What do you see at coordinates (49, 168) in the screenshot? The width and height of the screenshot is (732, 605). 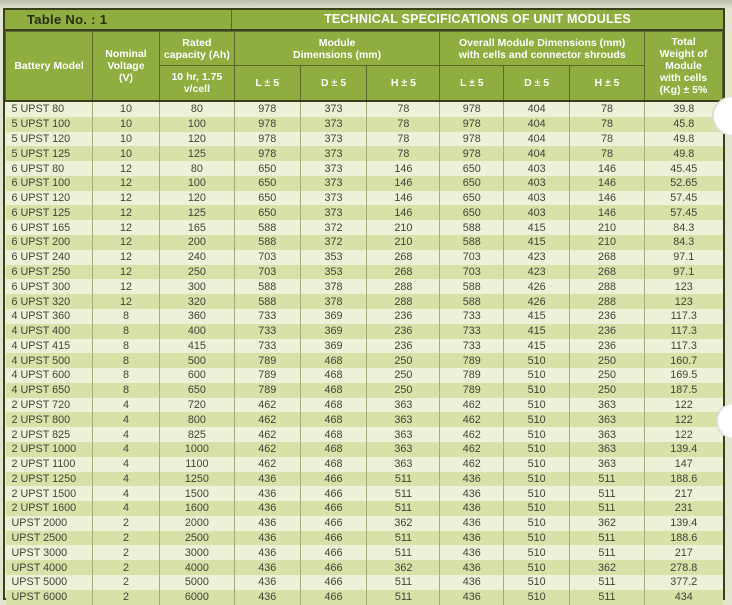 I see `battery-model-cell: 6 UPST 80` at bounding box center [49, 168].